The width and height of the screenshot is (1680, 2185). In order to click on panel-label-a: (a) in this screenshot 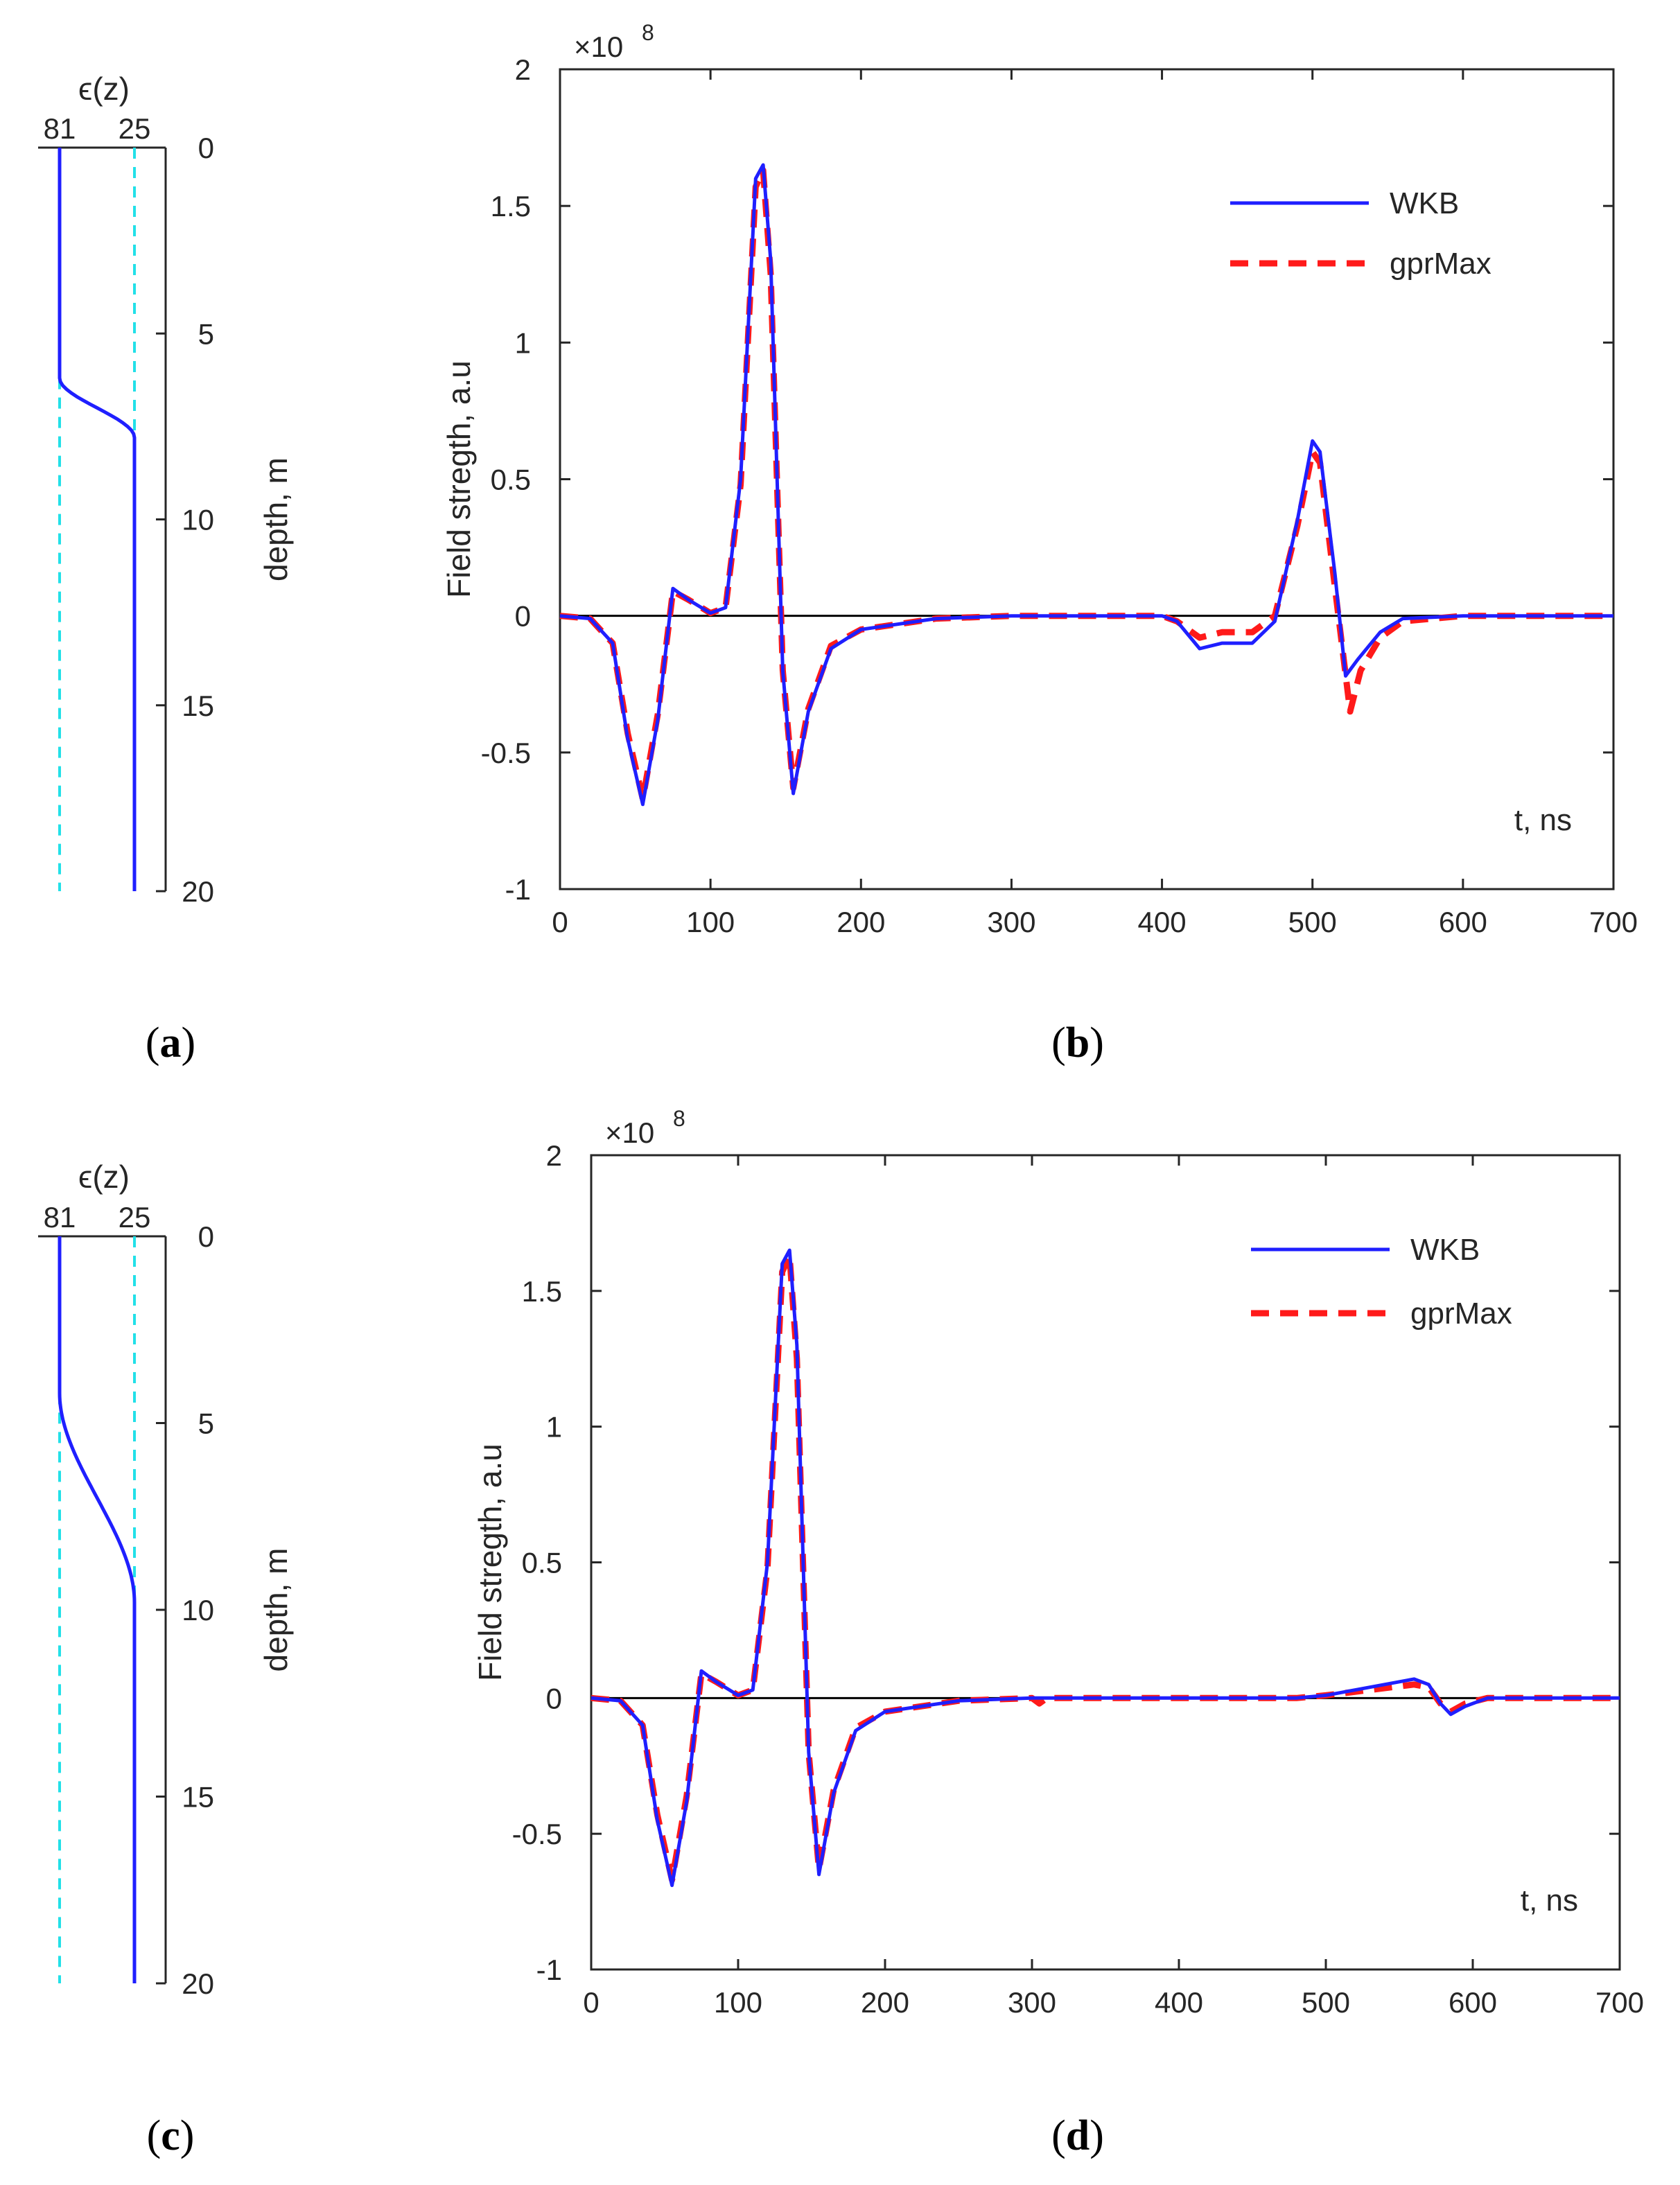, I will do `click(170, 1043)`.